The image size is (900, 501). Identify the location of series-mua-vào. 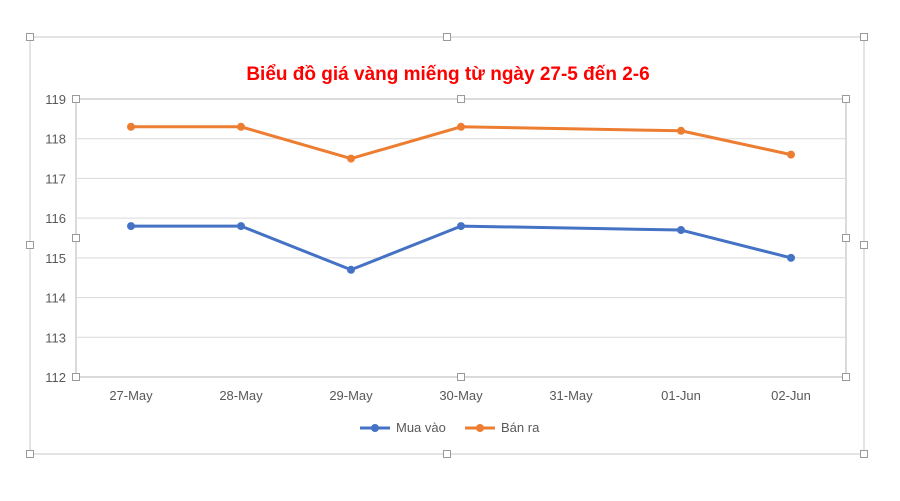
(461, 248).